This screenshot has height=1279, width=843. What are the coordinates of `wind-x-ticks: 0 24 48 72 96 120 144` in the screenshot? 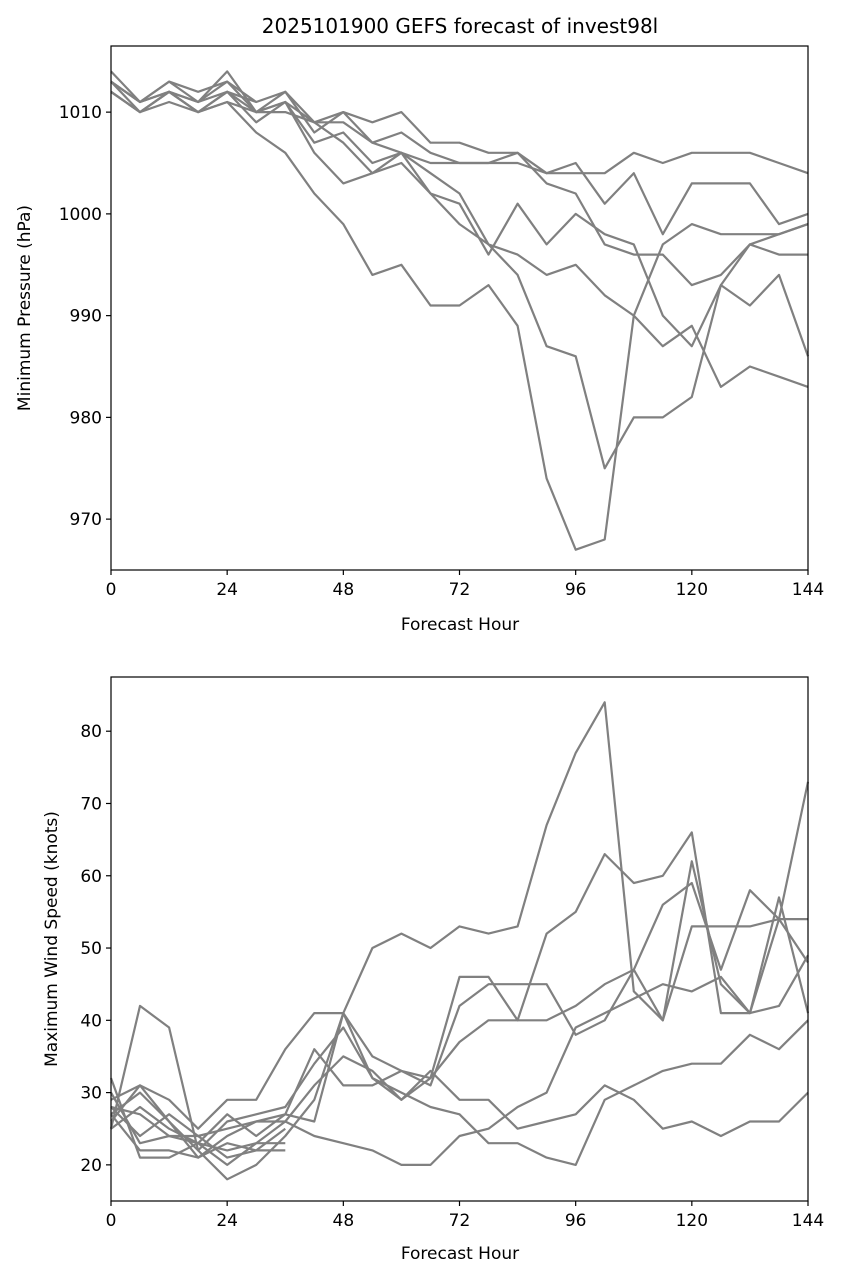 It's located at (465, 1216).